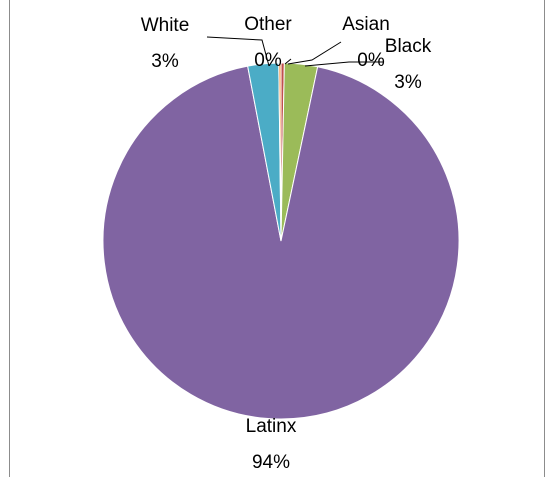 The image size is (552, 477). What do you see at coordinates (165, 61) in the screenshot?
I see `slice-percent-white: 3%` at bounding box center [165, 61].